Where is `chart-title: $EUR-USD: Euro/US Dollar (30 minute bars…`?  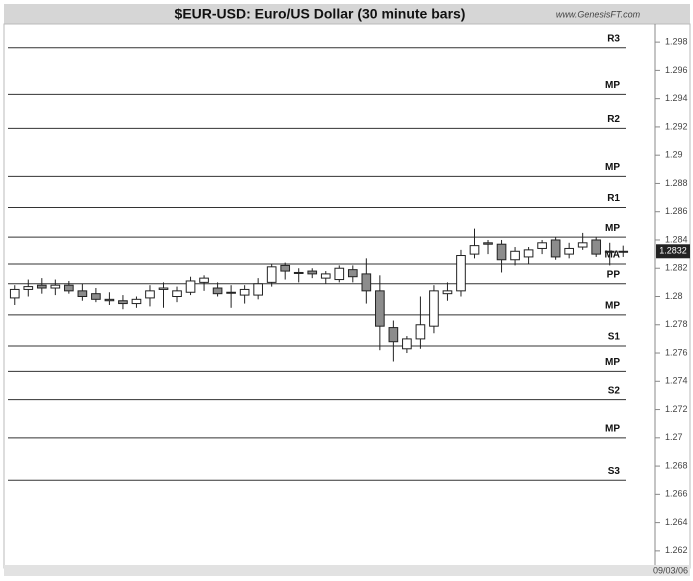 chart-title: $EUR-USD: Euro/US Dollar (30 minute bars… is located at coordinates (320, 14).